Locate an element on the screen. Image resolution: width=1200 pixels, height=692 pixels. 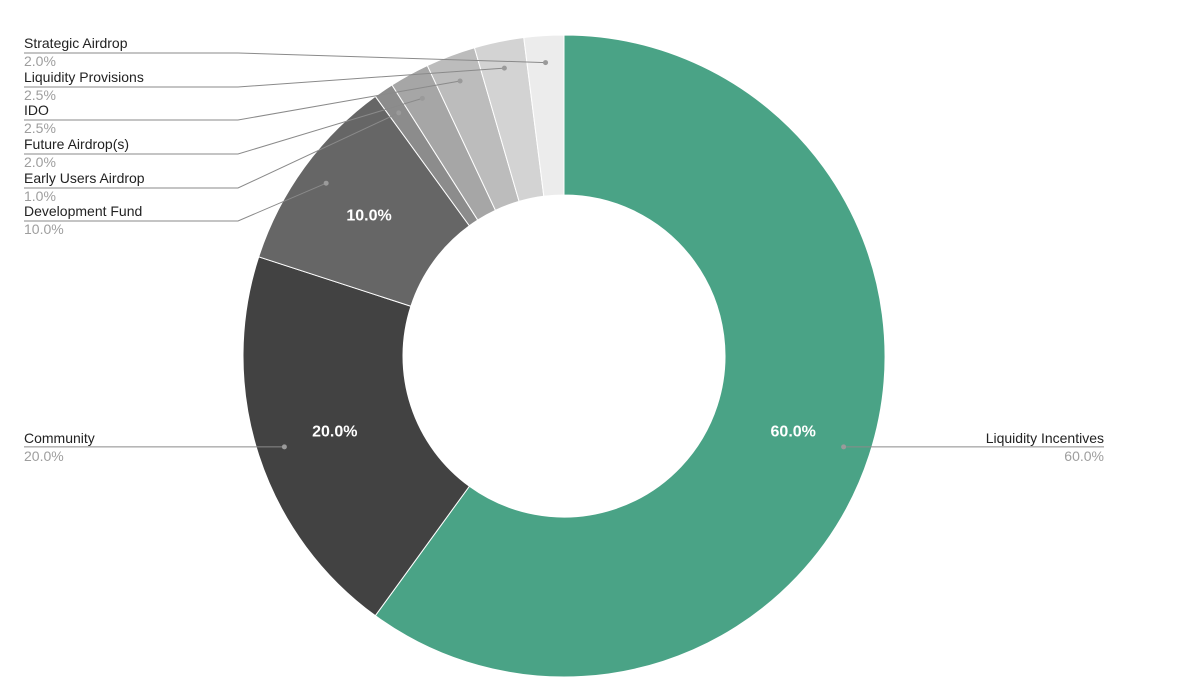
label-name-strategic-airdrop: Strategic Airdrop is located at coordinates (76, 43).